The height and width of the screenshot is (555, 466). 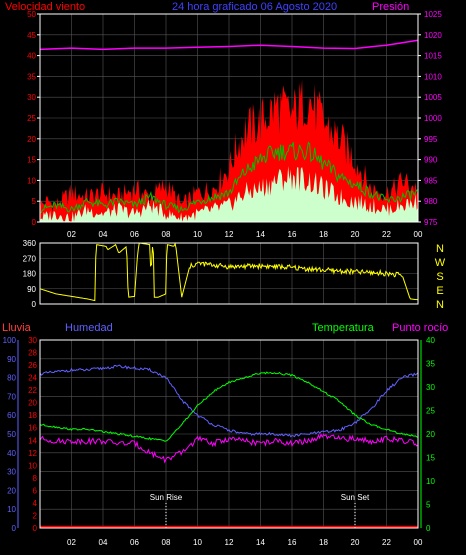 I want to click on pressure-line, so click(x=229, y=45).